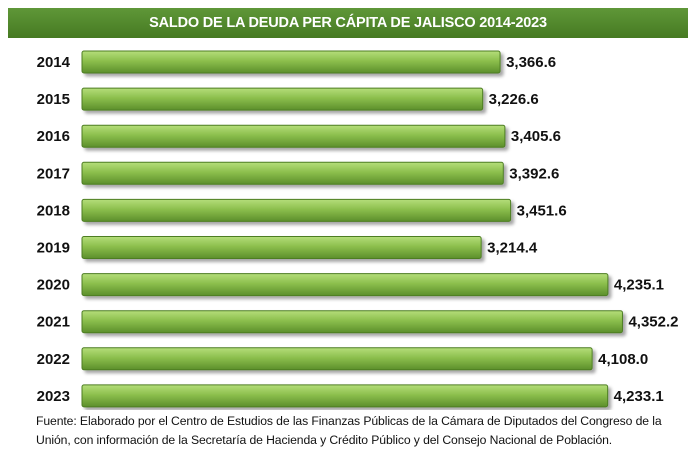  What do you see at coordinates (296, 210) in the screenshot?
I see `bar-2018` at bounding box center [296, 210].